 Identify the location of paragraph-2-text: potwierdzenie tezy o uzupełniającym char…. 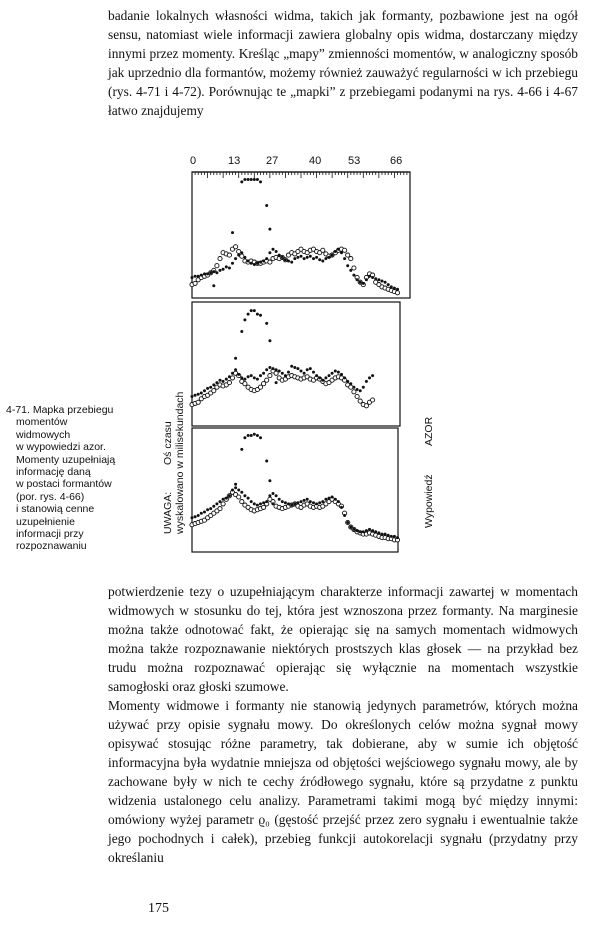
(343, 639).